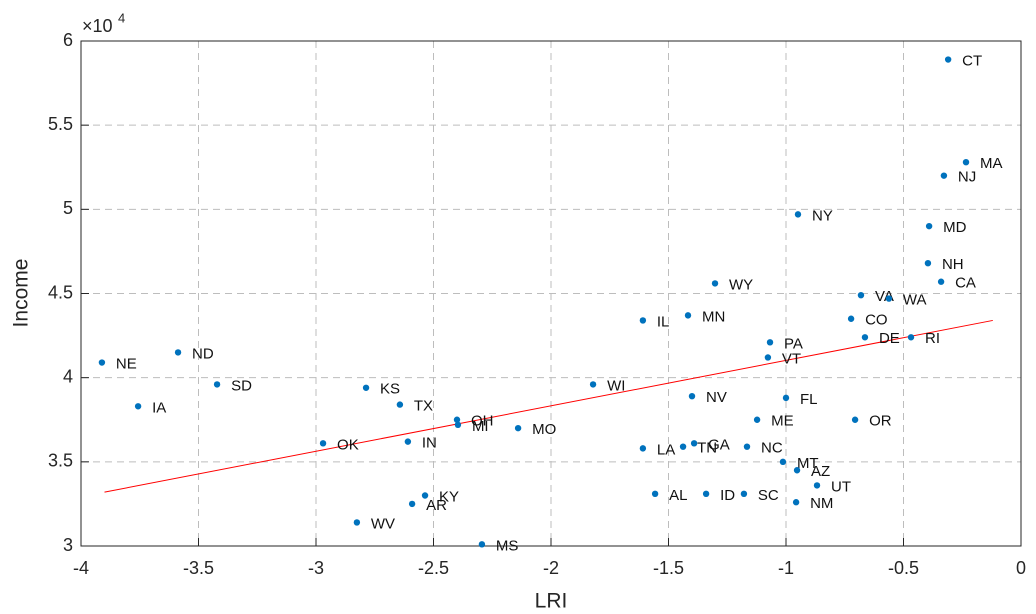 The height and width of the screenshot is (614, 1036). Describe the element at coordinates (772, 448) in the screenshot. I see `point-label: NC` at that location.